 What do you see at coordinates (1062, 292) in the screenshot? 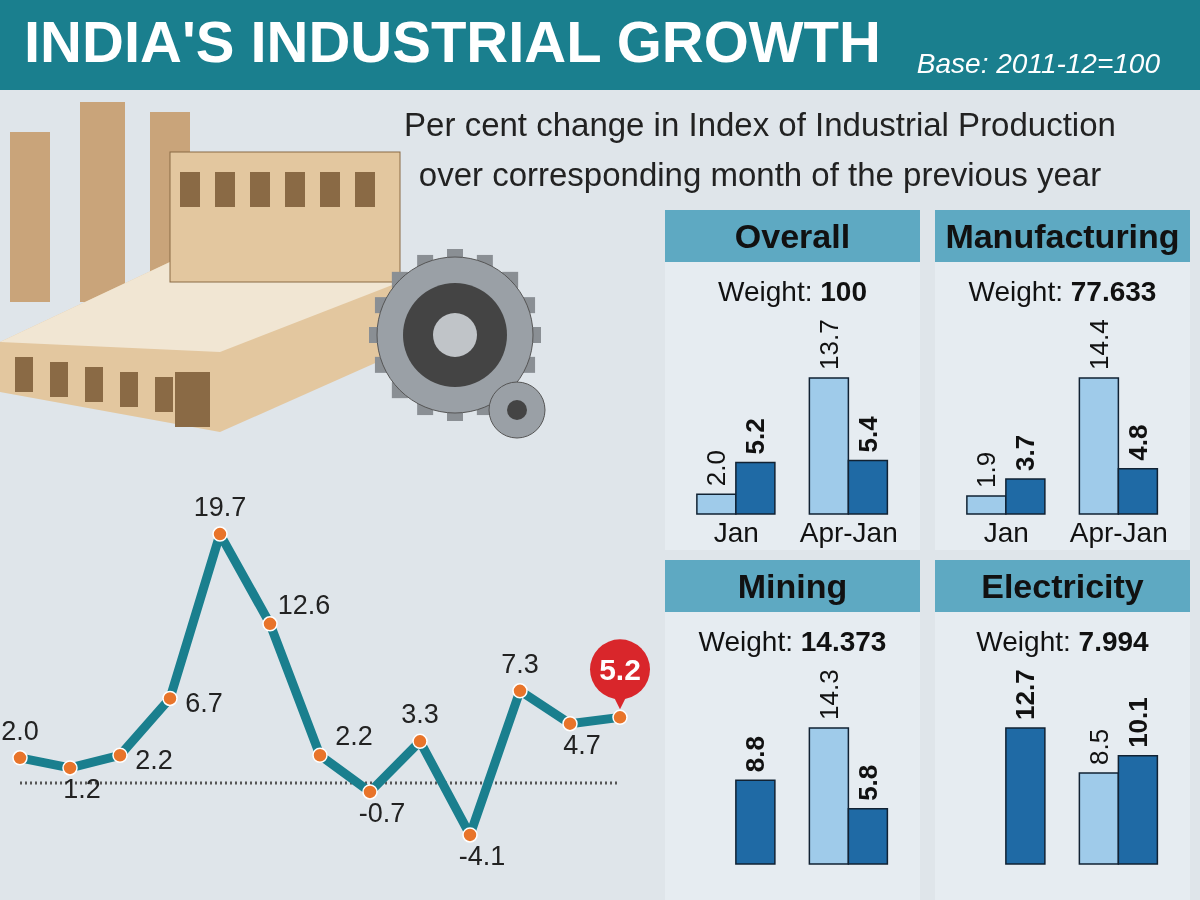
I see `chart-subtitle: Weight: 77.633` at bounding box center [1062, 292].